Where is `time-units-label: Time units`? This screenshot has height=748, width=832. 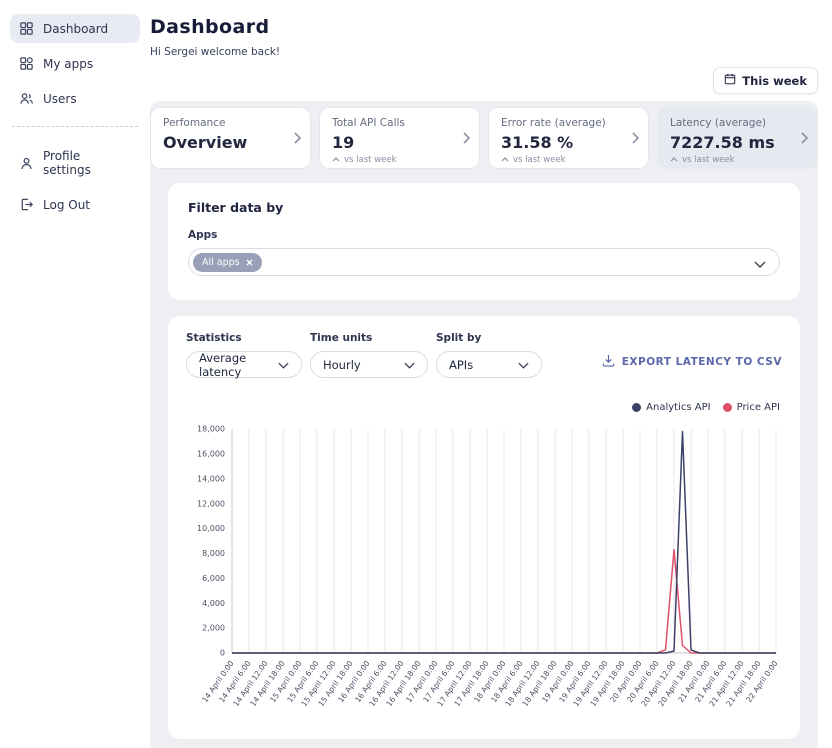
time-units-label: Time units is located at coordinates (341, 338).